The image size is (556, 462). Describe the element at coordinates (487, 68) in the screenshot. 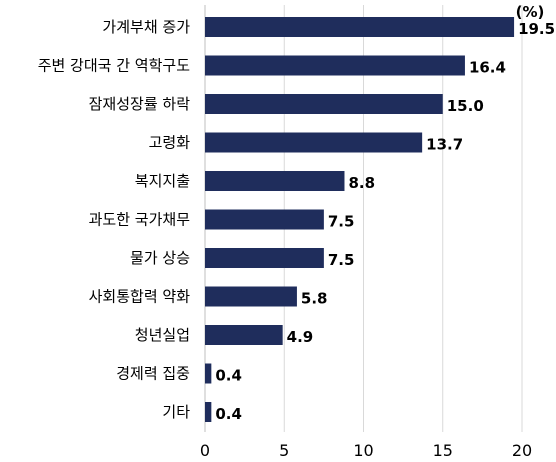

I see `value-label: 16.4` at that location.